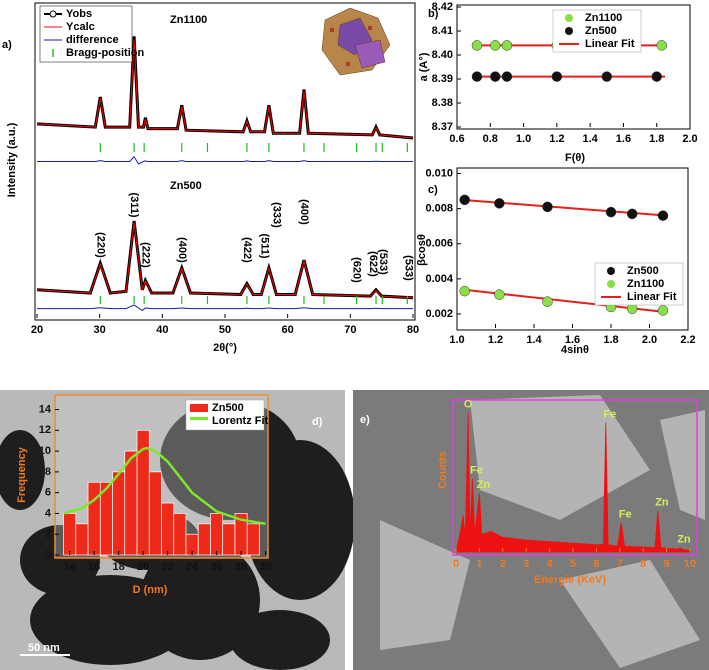 The width and height of the screenshot is (709, 670). What do you see at coordinates (442, 127) in the screenshot?
I see `y-tick-label: 8.37` at bounding box center [442, 127].